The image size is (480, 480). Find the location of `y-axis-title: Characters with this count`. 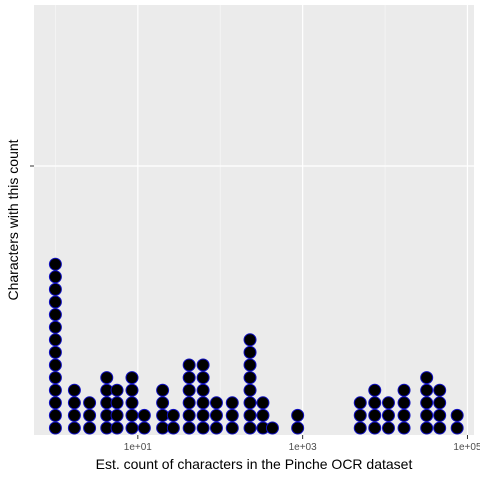

y-axis-title: Characters with this count is located at coordinates (13, 219).